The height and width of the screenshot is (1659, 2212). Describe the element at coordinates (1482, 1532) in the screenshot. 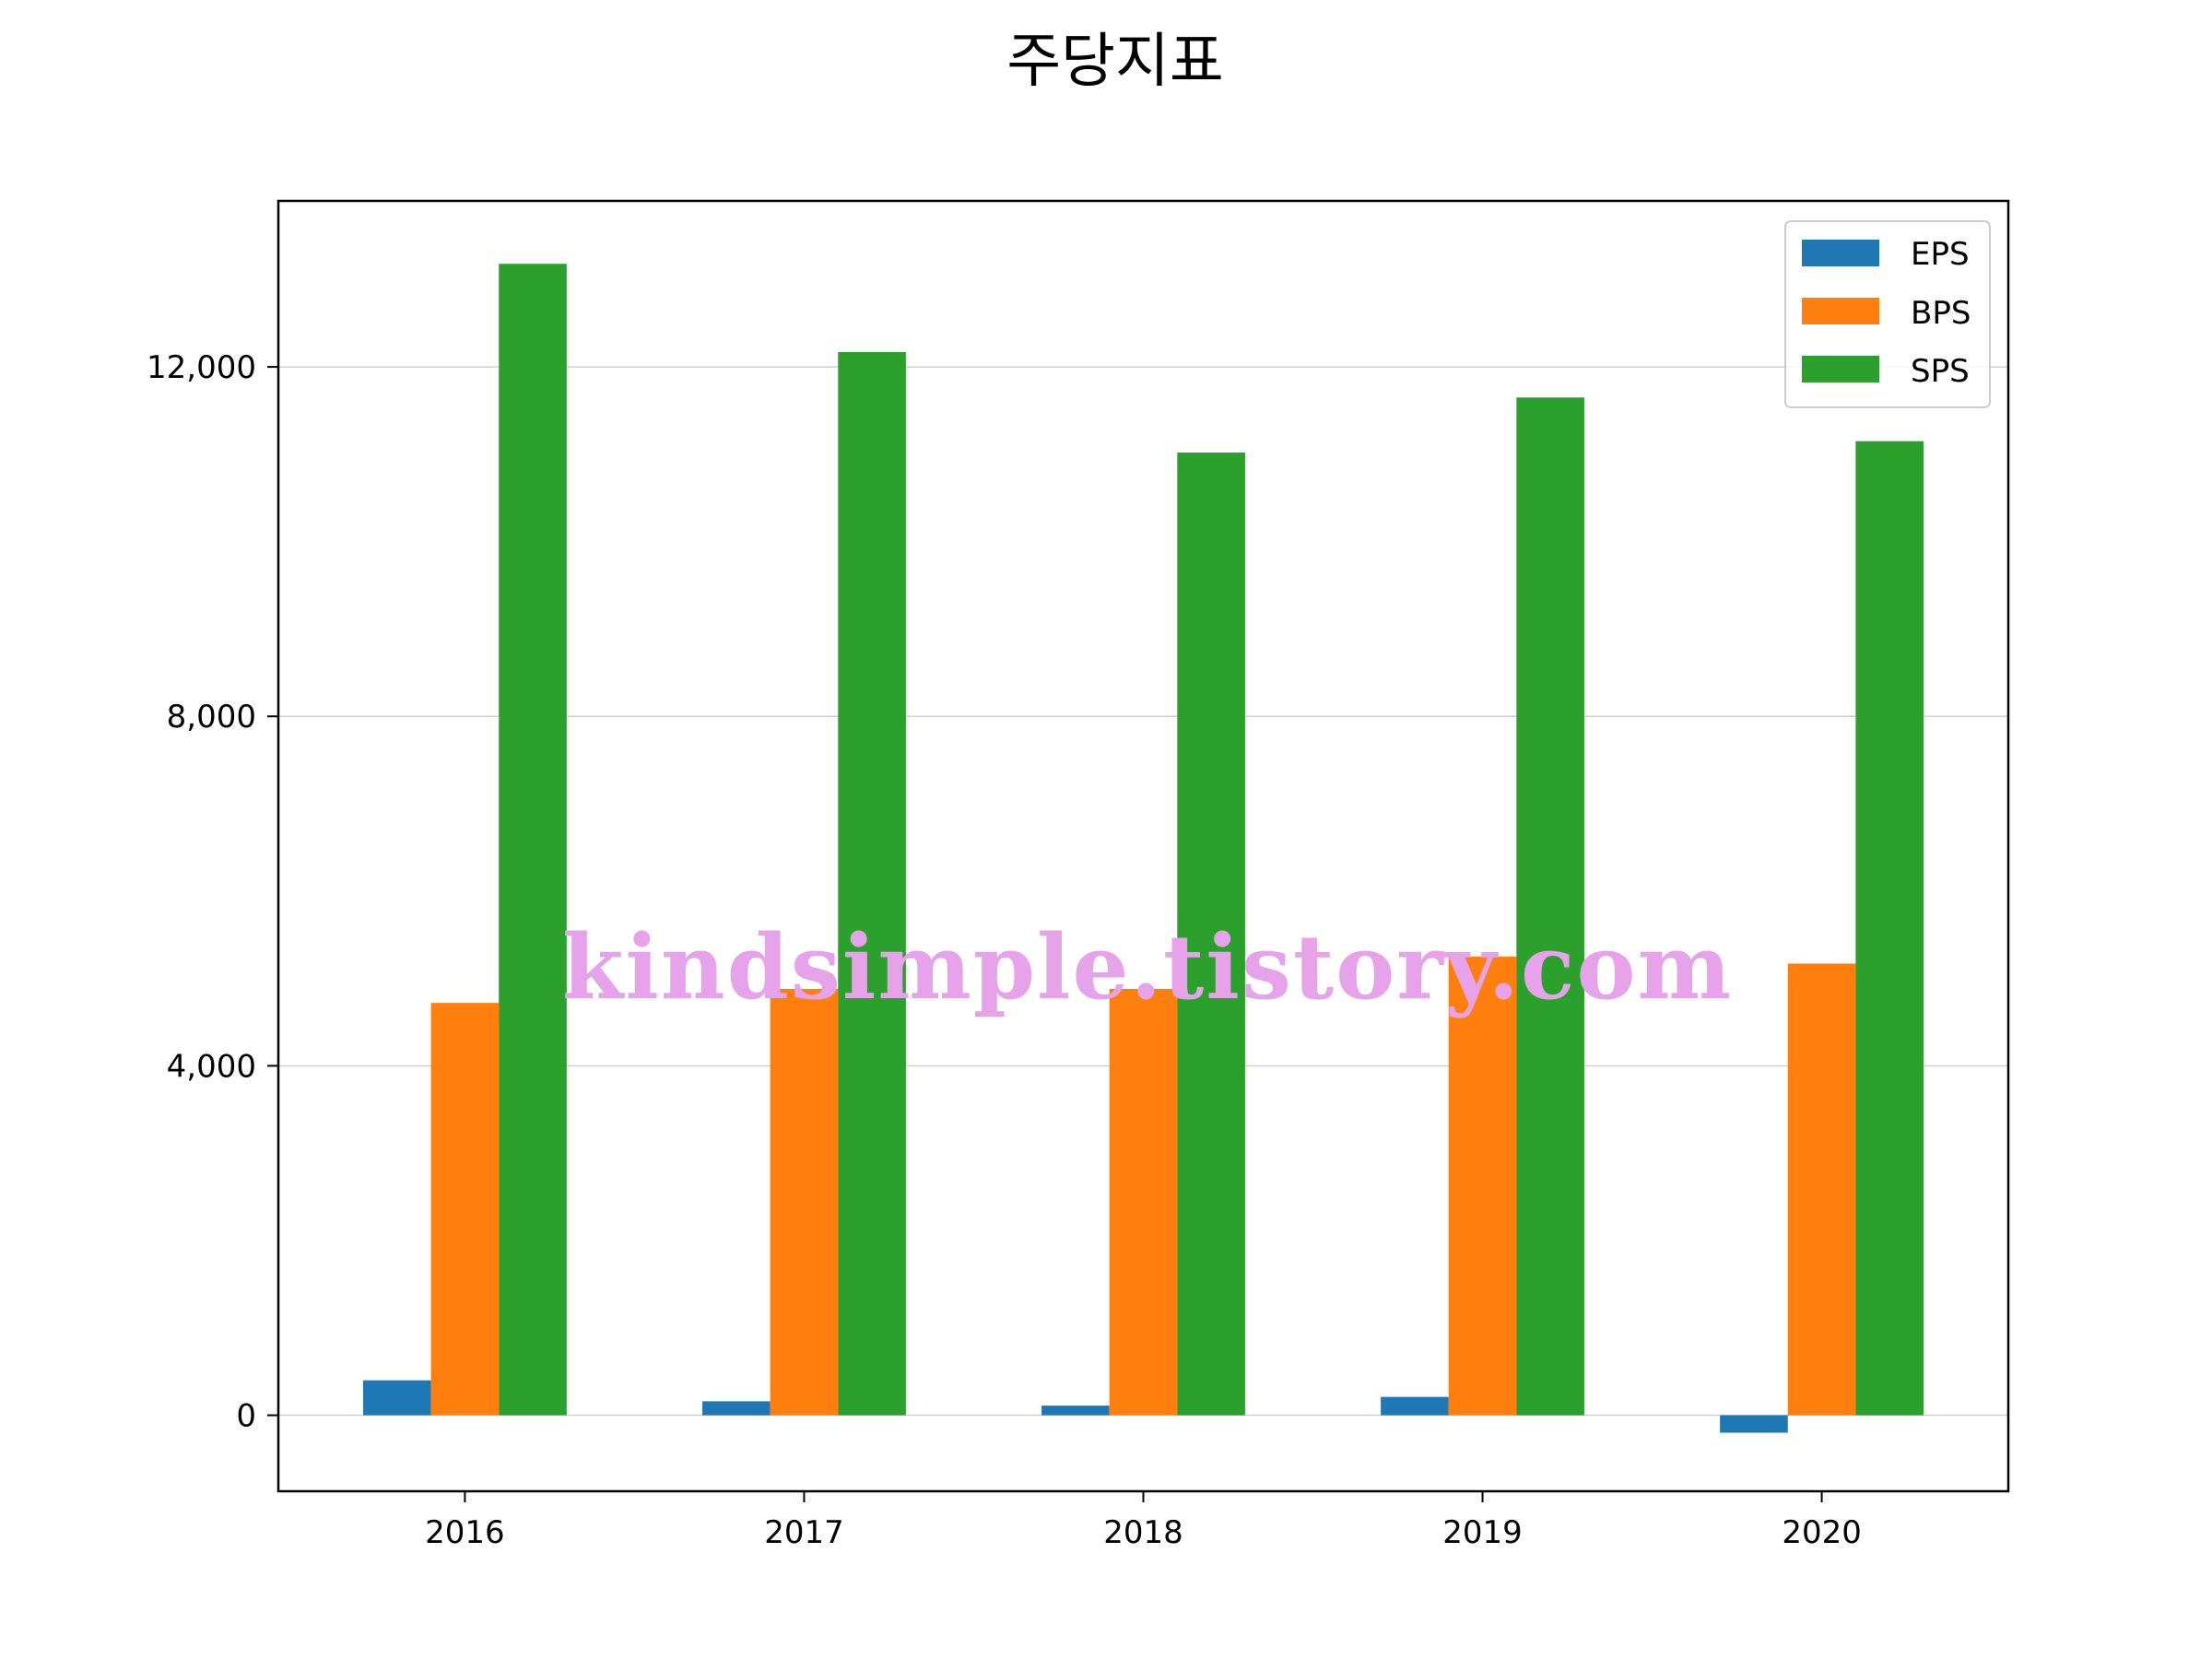

I see `x-tick-label: 2019` at that location.